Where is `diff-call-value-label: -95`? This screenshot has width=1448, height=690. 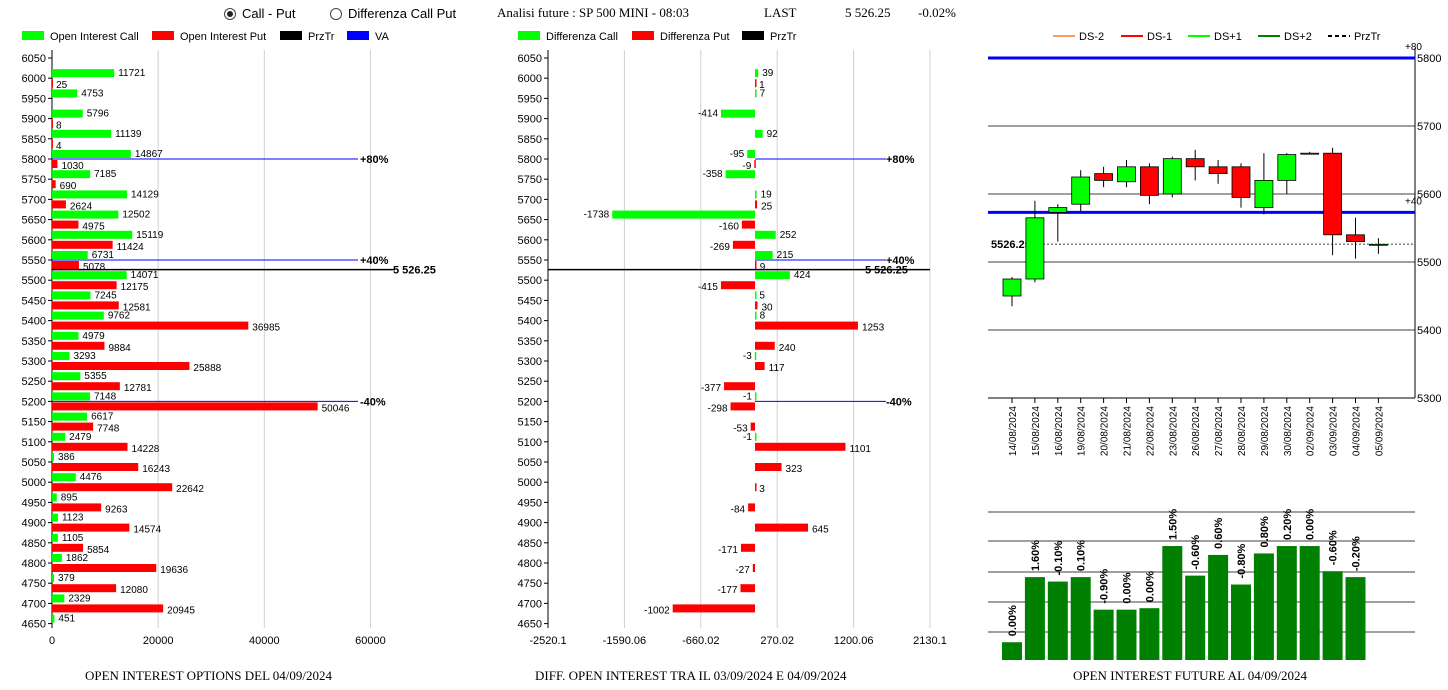
diff-call-value-label: -95 is located at coordinates (737, 154).